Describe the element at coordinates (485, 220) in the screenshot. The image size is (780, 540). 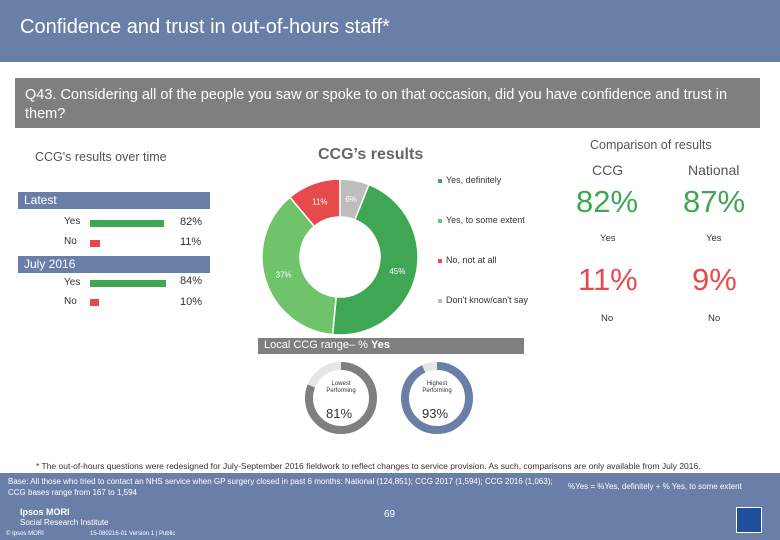
I see `legend-label: Yes, to some extent` at that location.